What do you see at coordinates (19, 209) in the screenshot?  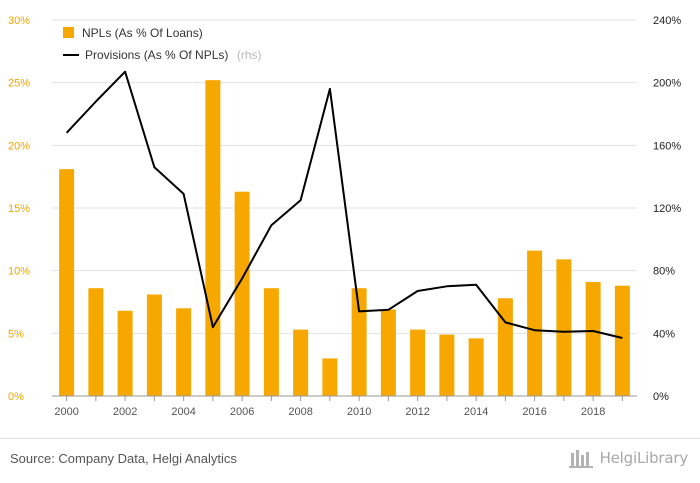 I see `left-axis-tick-label: 15%` at bounding box center [19, 209].